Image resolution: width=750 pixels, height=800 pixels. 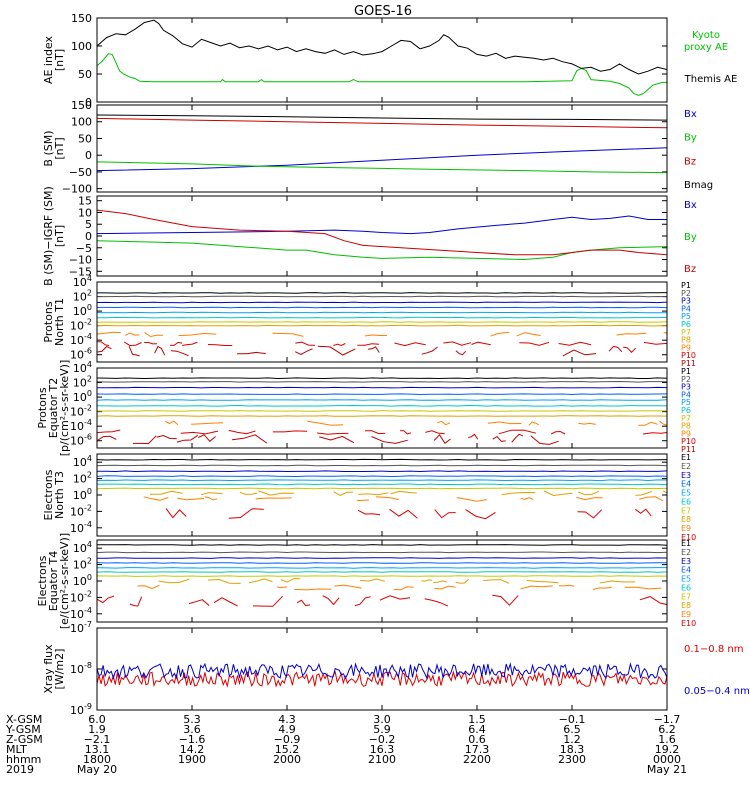 What do you see at coordinates (80, 260) in the screenshot?
I see `y-tick-label: −10` at bounding box center [80, 260].